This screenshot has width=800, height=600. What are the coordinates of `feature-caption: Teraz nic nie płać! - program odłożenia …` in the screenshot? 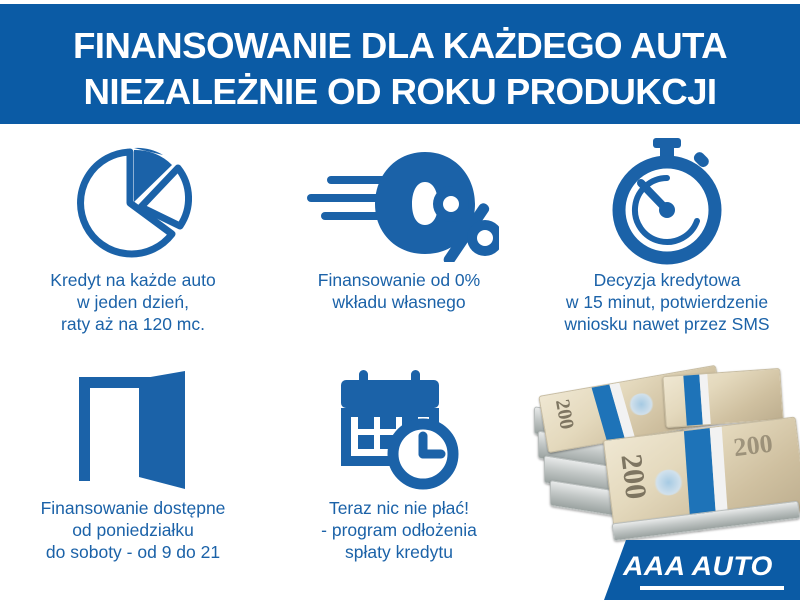 It's located at (399, 530).